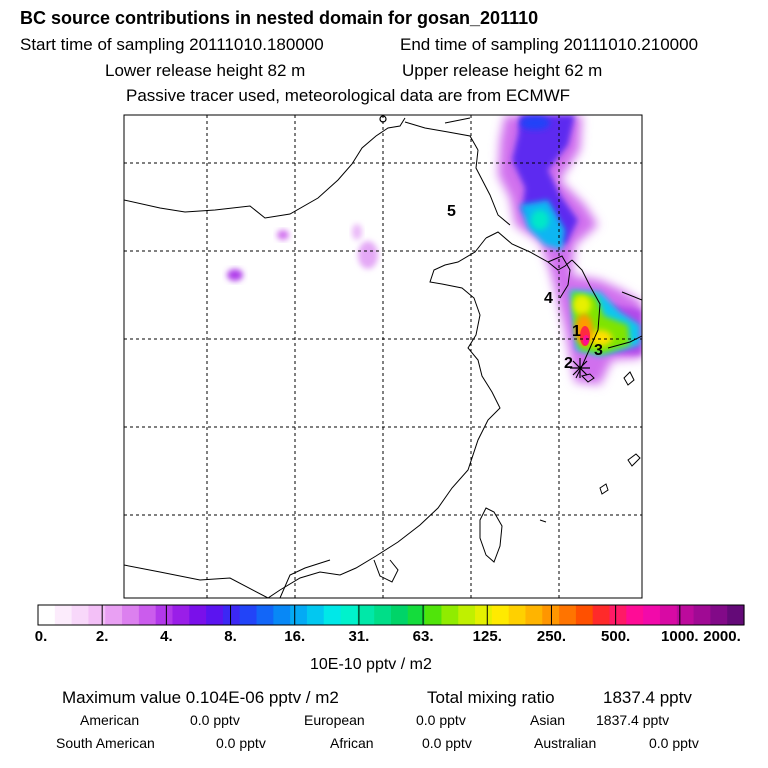  What do you see at coordinates (548, 298) in the screenshot?
I see `region-label-4: 4` at bounding box center [548, 298].